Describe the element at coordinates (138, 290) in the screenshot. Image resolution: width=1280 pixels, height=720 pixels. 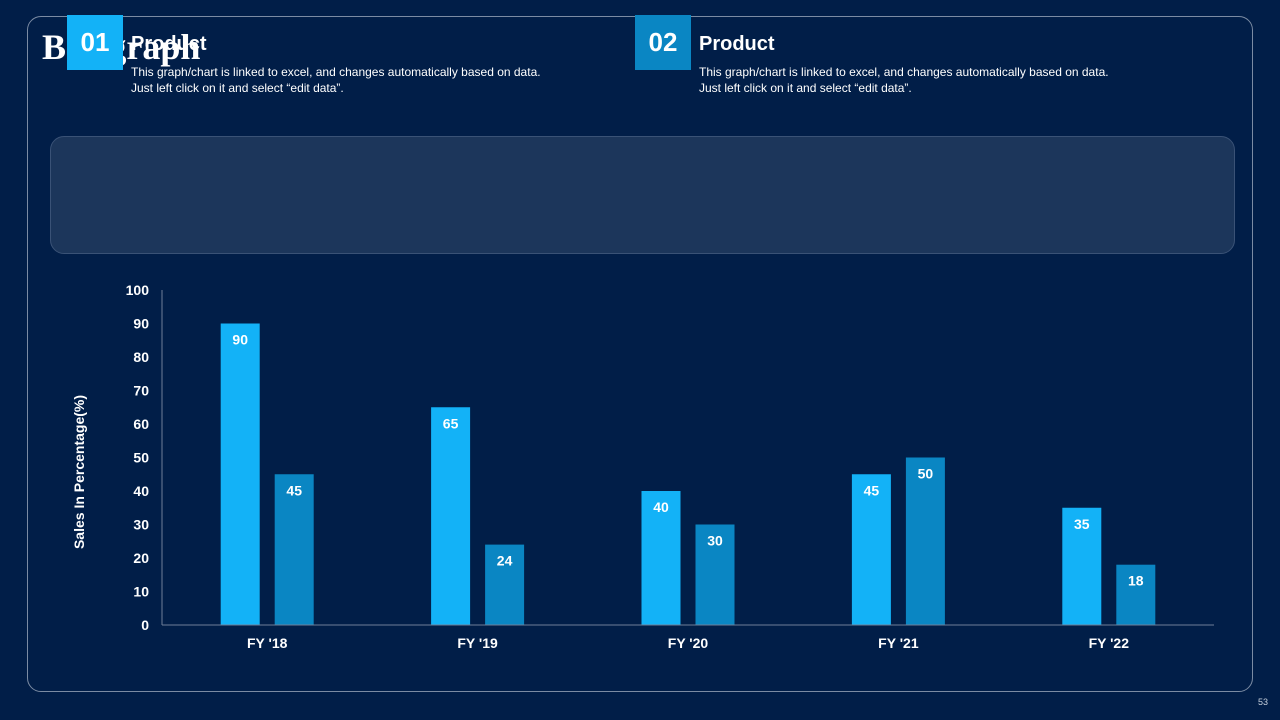
I see `y-tick-label: 100` at that location.